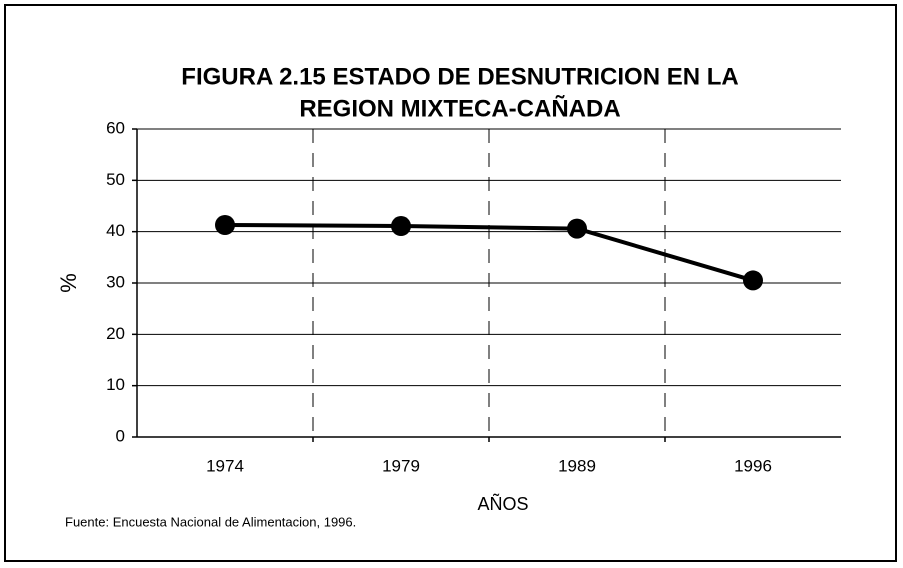 This screenshot has height=568, width=903. Describe the element at coordinates (225, 465) in the screenshot. I see `x-tick-label: 1974` at that location.